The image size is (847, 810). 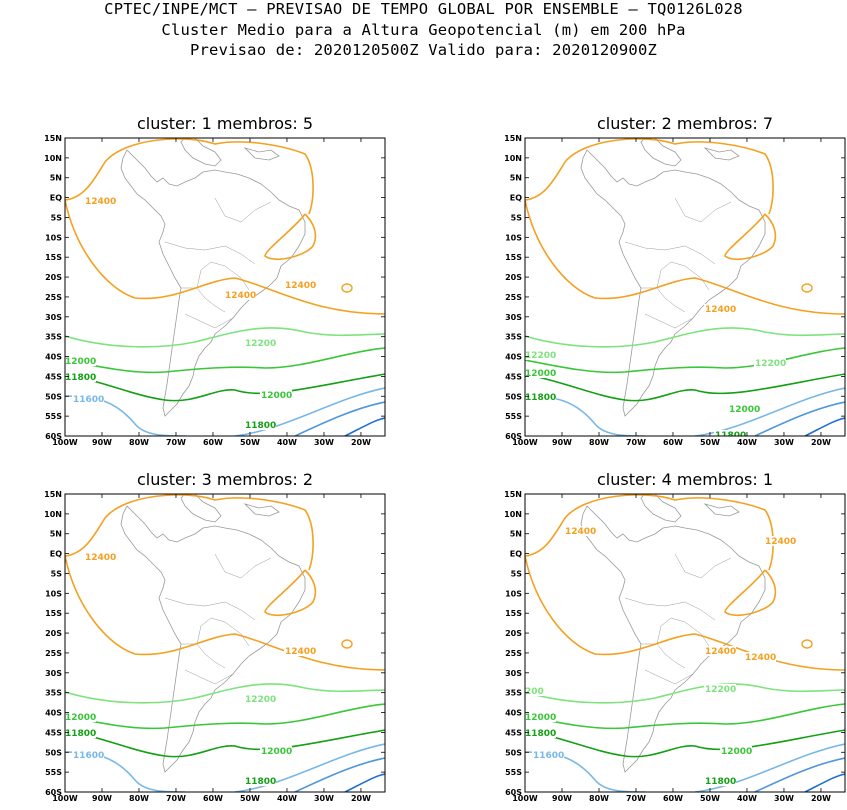 What do you see at coordinates (347, 288) in the screenshot?
I see `contour-closed-high` at bounding box center [347, 288].